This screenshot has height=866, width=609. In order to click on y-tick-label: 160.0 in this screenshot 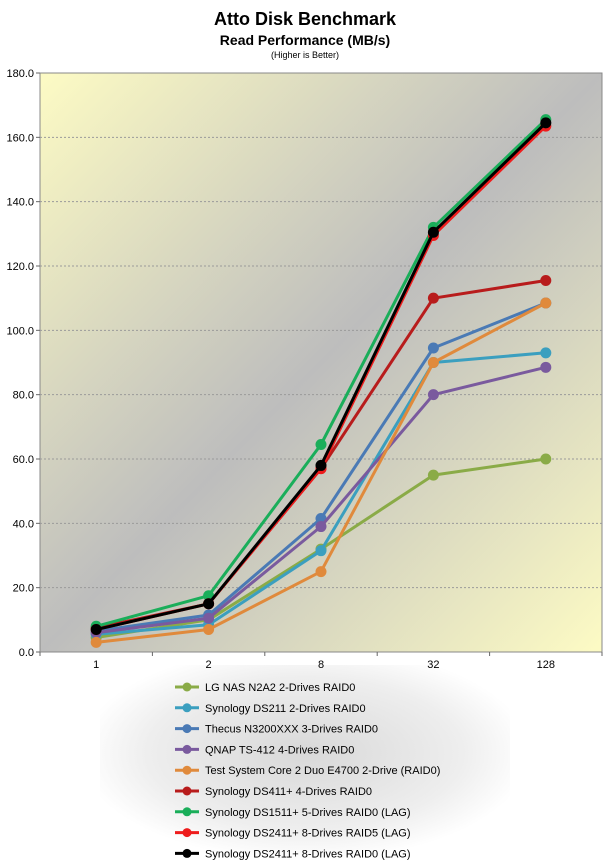, I will do `click(20, 138)`.